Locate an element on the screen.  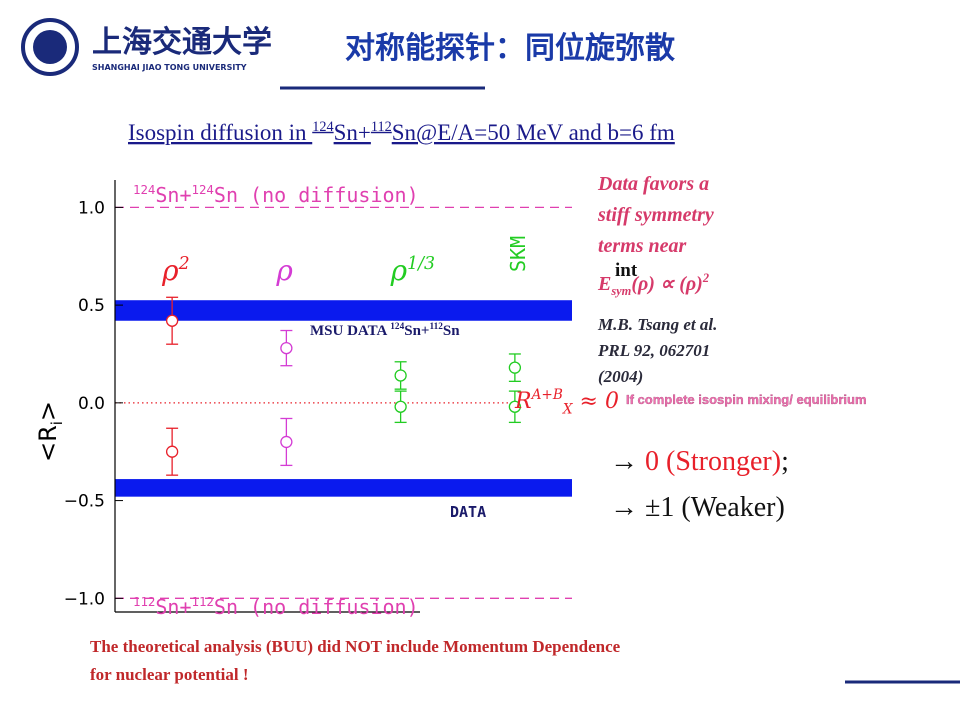
university: 上海交通大学 is located at coordinates (182, 42).